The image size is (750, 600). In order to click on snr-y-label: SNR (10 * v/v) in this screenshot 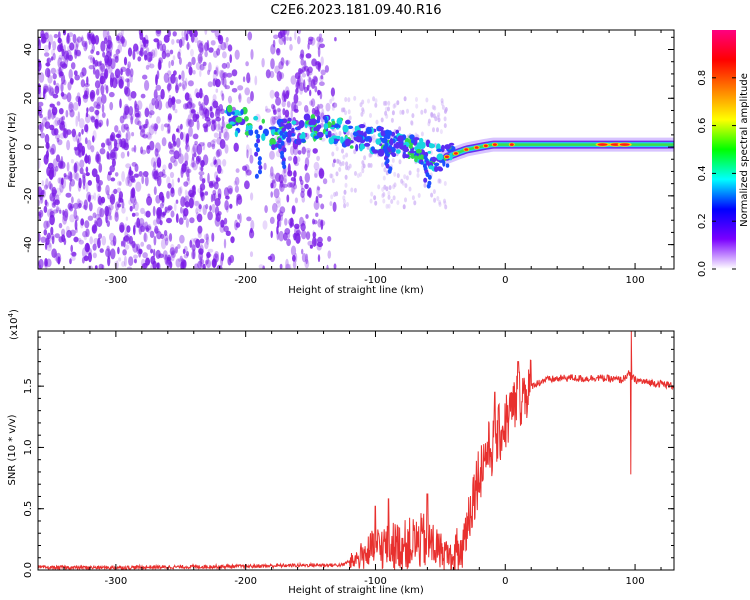, I will do `click(12, 449)`.